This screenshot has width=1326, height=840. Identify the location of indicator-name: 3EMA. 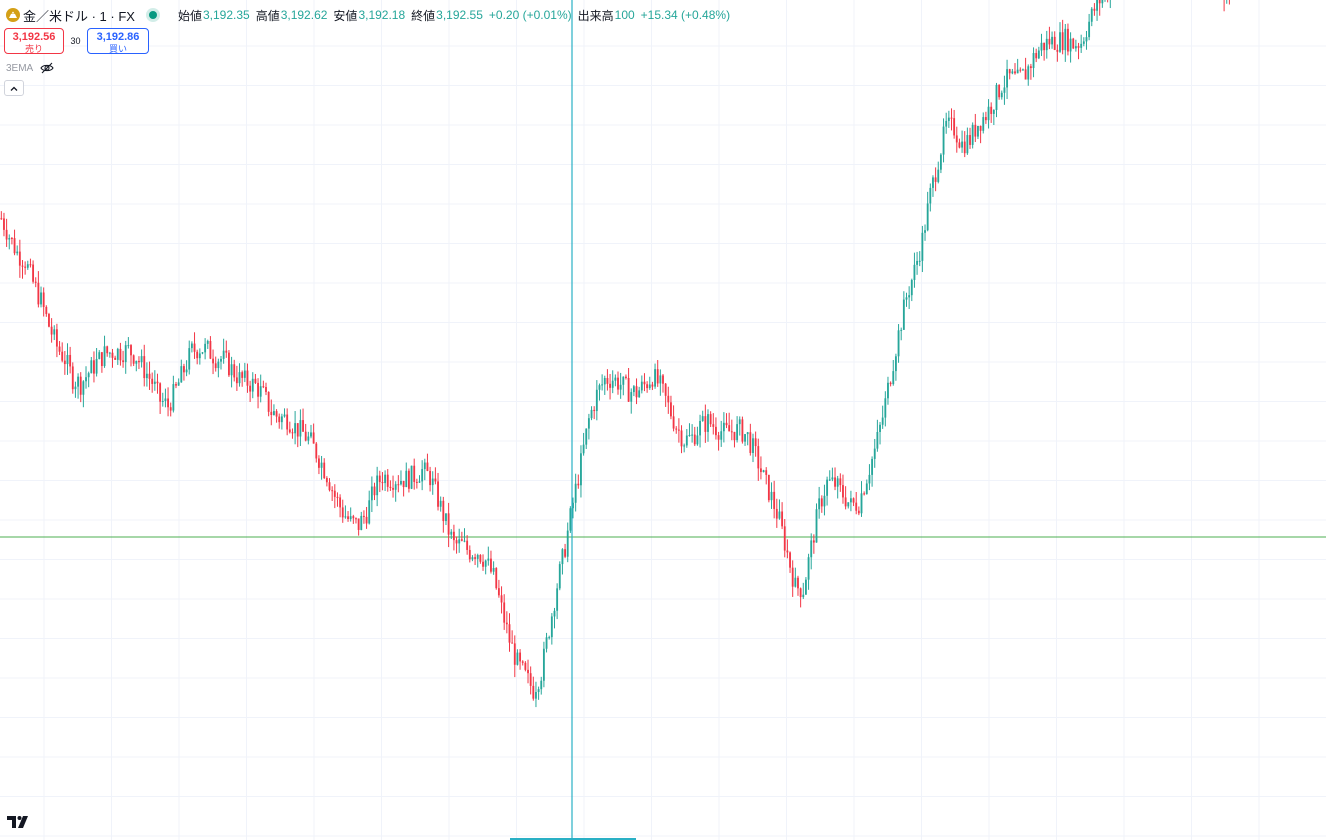
(20, 68).